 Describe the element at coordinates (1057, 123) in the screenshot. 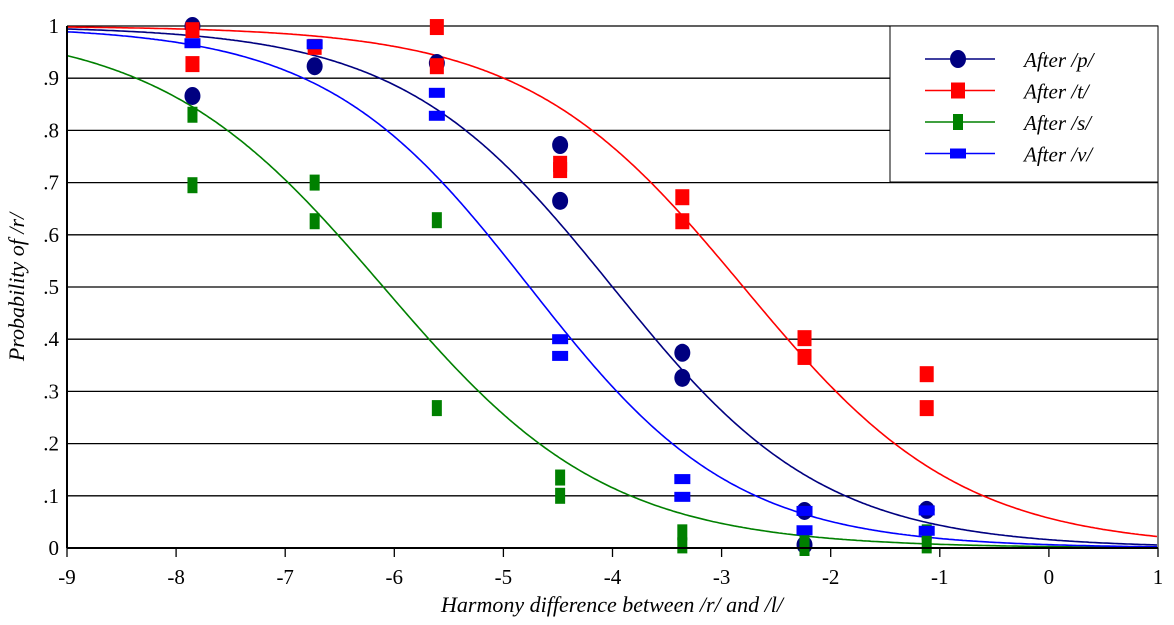

I see `legend-label: After /s/` at that location.